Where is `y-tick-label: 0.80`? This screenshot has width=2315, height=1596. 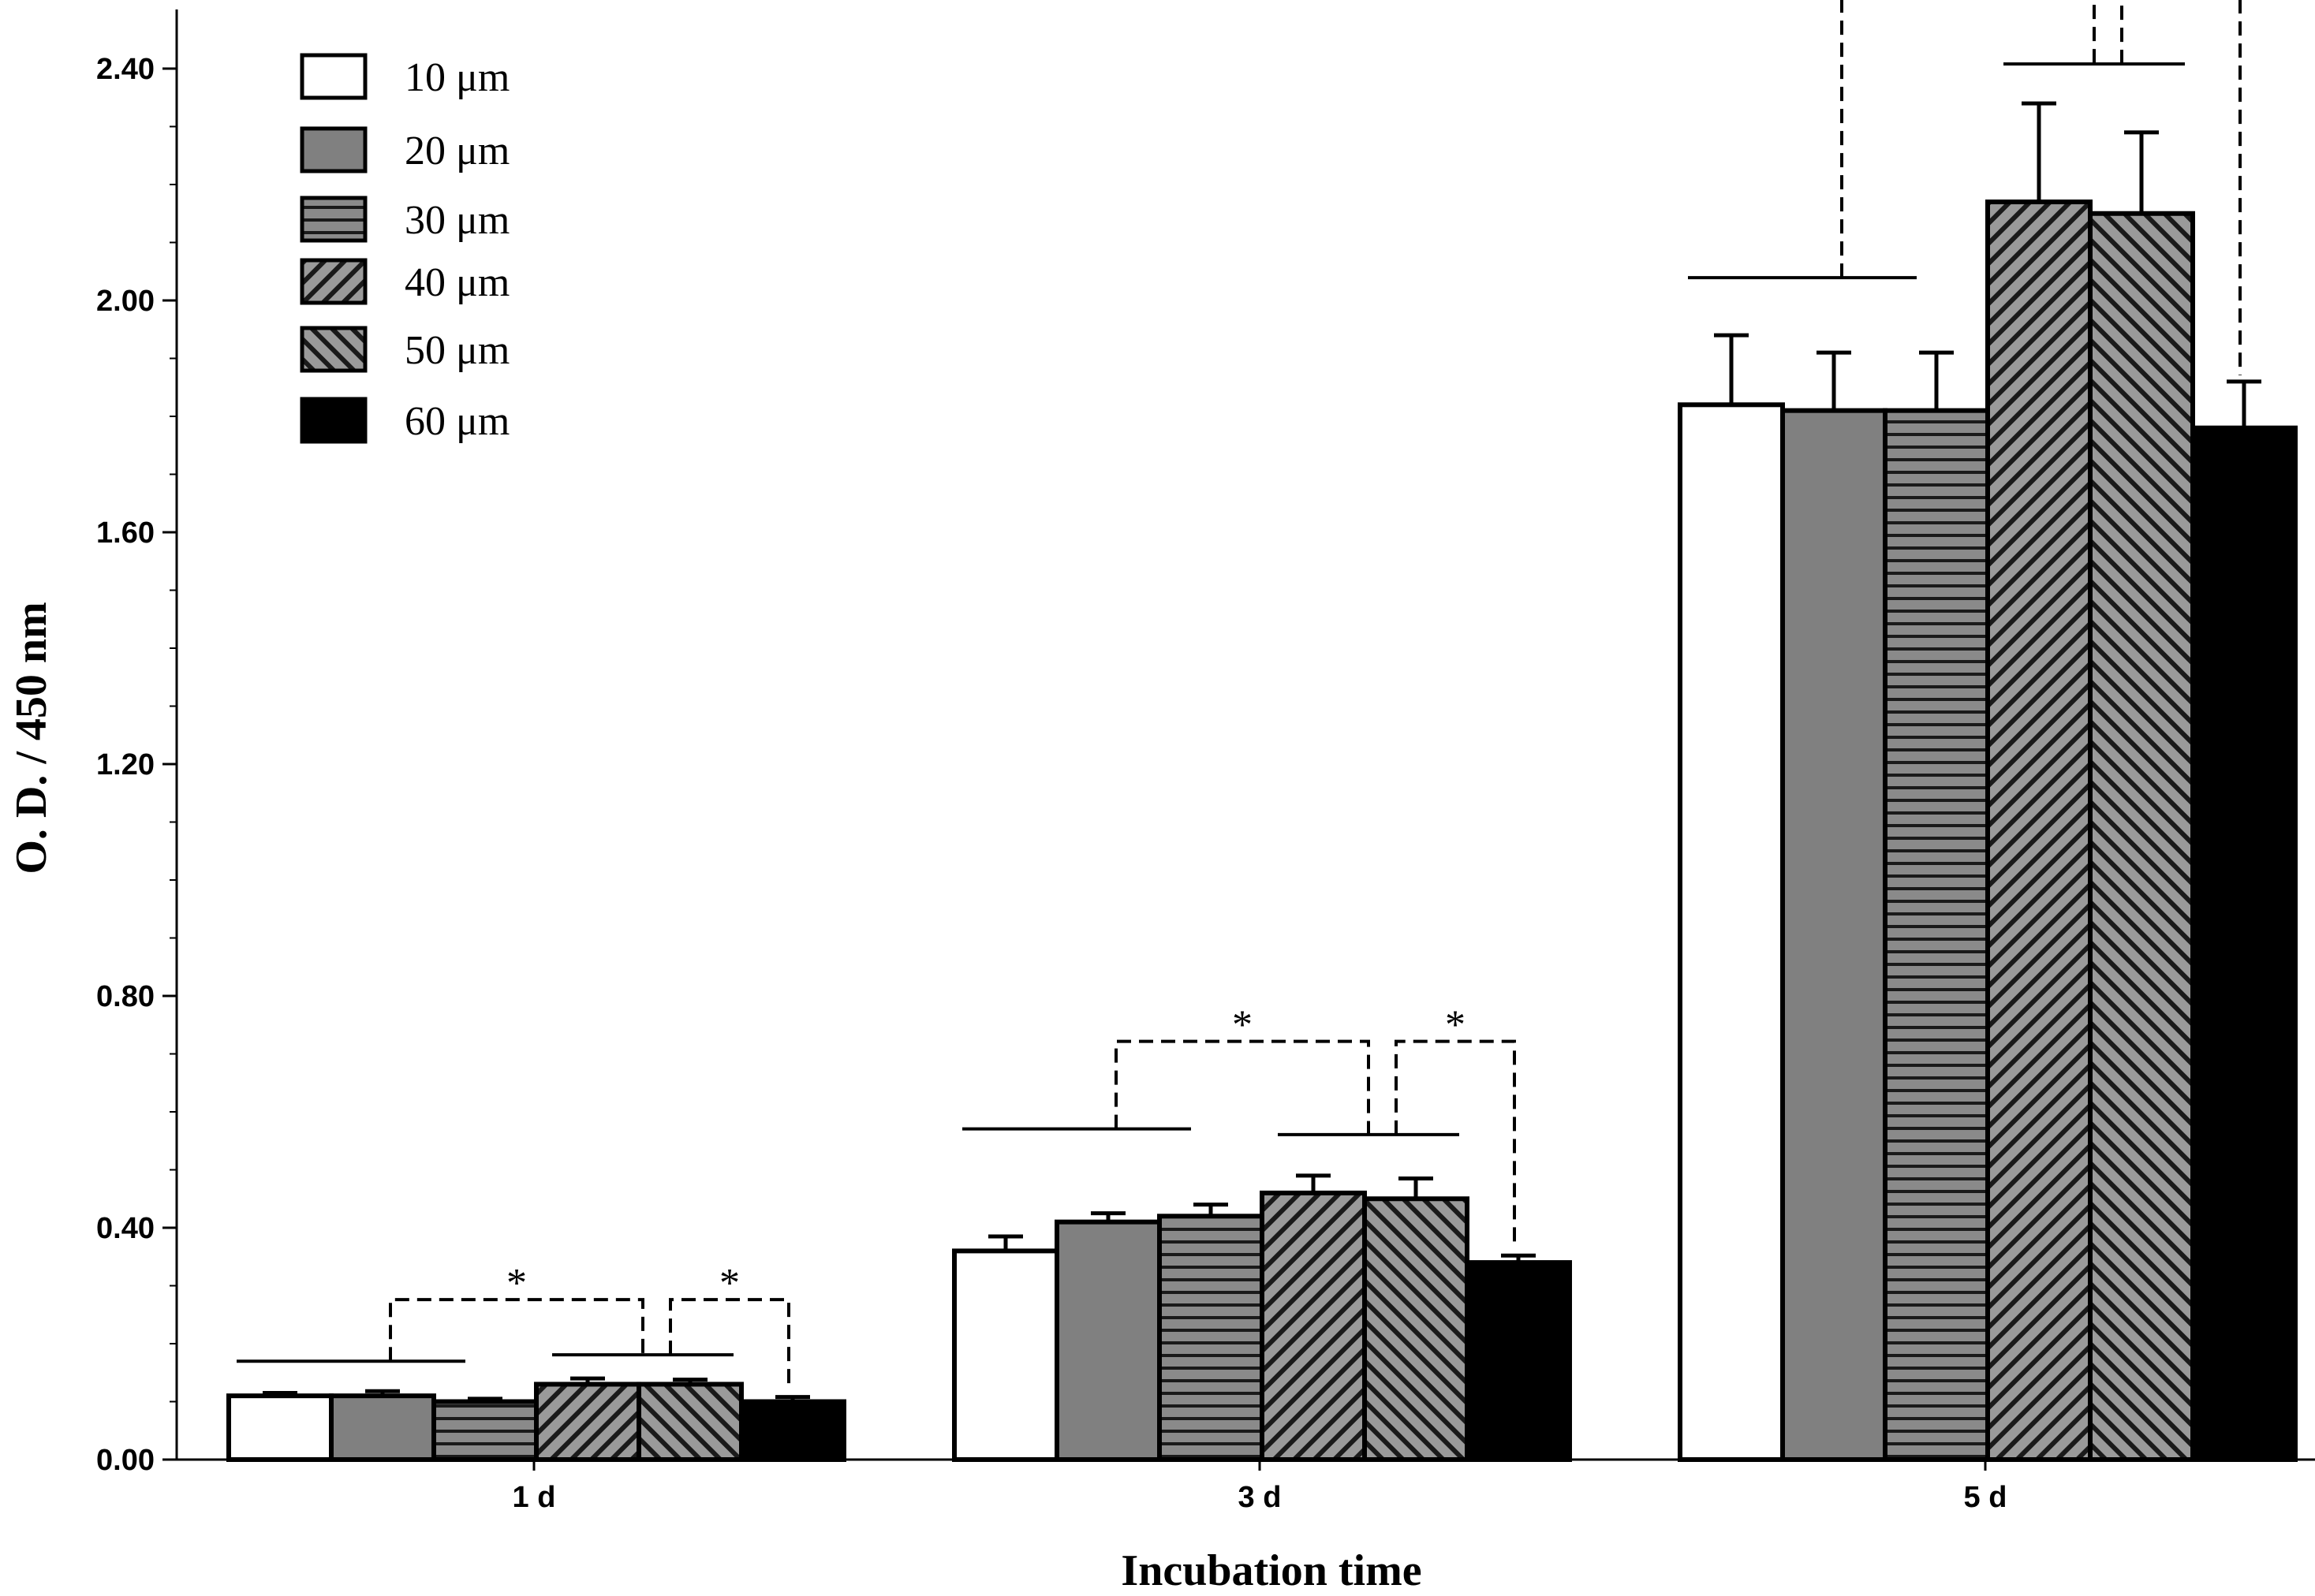 y-tick-label: 0.80 is located at coordinates (125, 996).